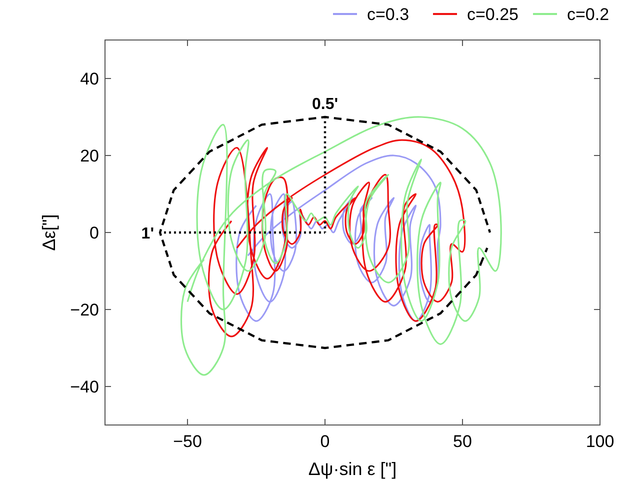 The width and height of the screenshot is (637, 488). I want to click on legend-label: c=0.25, so click(493, 14).